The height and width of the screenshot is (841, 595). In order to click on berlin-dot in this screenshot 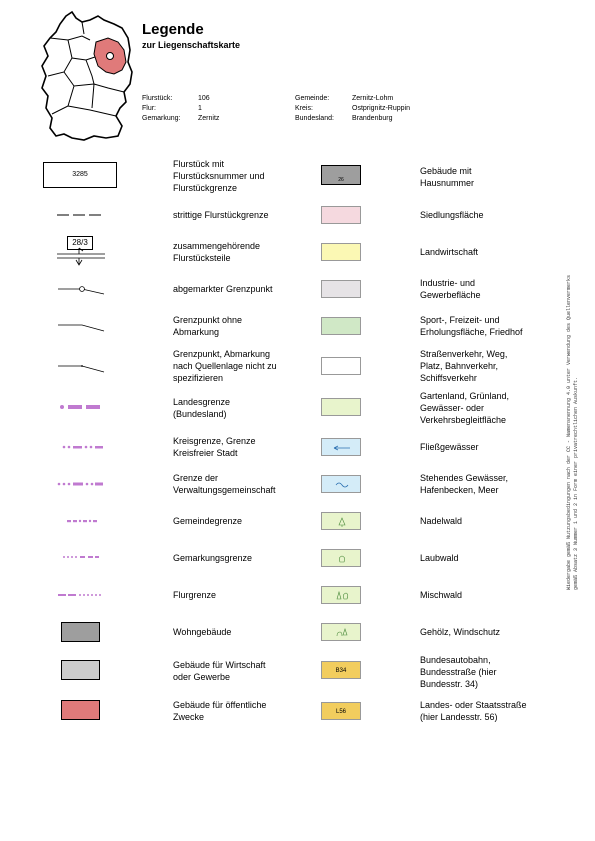, I will do `click(110, 56)`.